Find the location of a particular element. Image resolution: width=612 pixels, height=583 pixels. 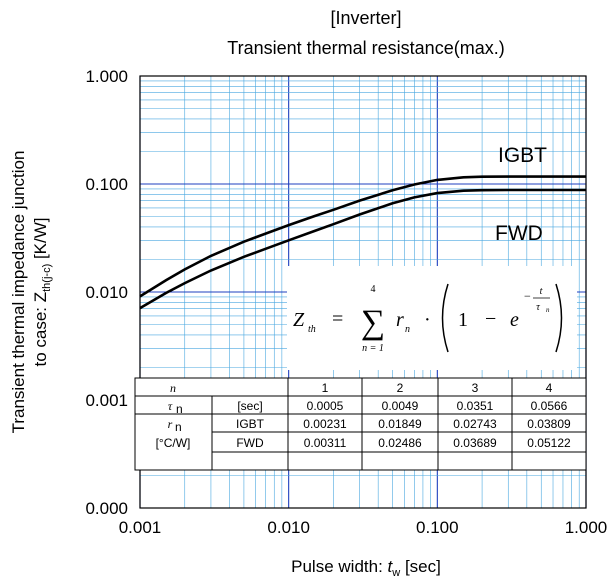

table-col-2: 2 is located at coordinates (400, 388).